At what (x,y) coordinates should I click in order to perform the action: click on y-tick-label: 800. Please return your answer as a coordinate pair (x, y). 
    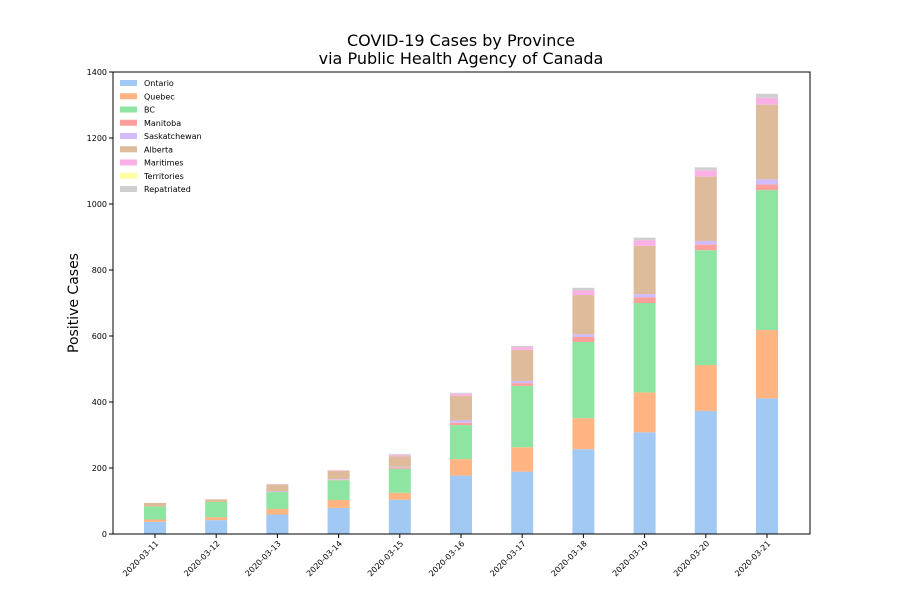
    Looking at the image, I should click on (99, 270).